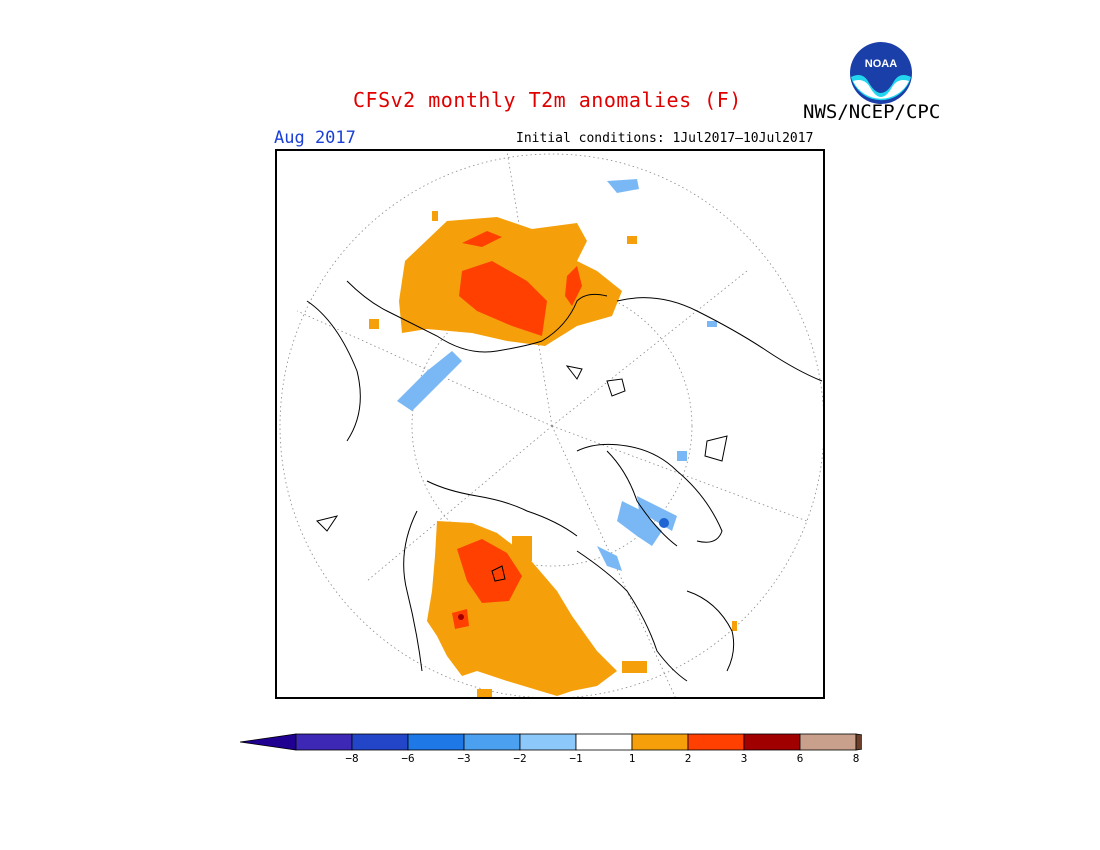  What do you see at coordinates (315, 138) in the screenshot?
I see `valid-month: Aug 2017` at bounding box center [315, 138].